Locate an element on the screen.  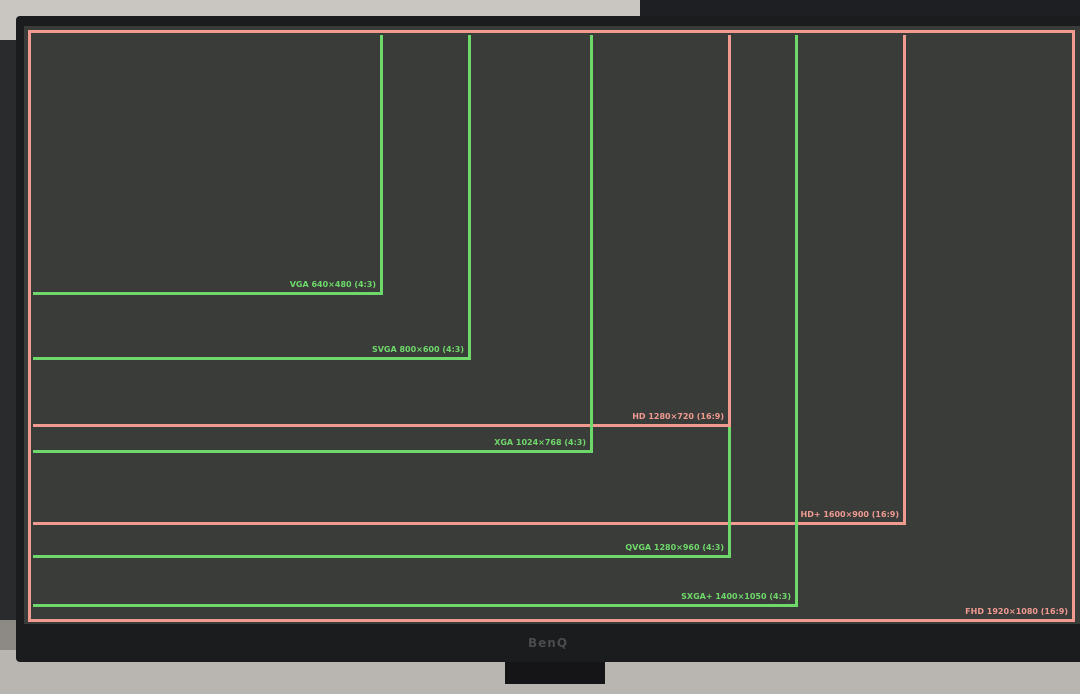
rect-vga: VGA 640×480 (4:3) is located at coordinates (208, 165).